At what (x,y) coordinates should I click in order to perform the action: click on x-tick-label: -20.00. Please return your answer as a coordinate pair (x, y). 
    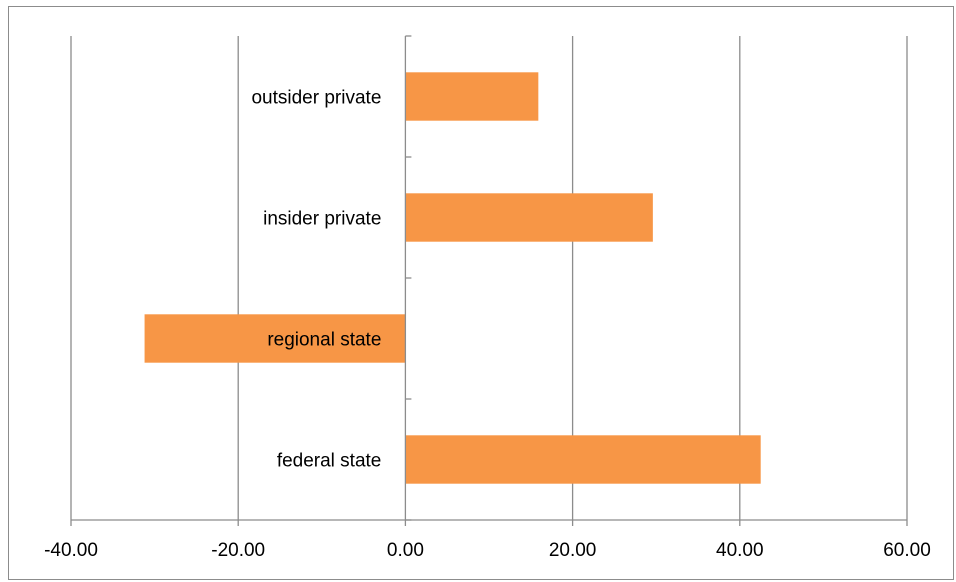
    Looking at the image, I should click on (238, 550).